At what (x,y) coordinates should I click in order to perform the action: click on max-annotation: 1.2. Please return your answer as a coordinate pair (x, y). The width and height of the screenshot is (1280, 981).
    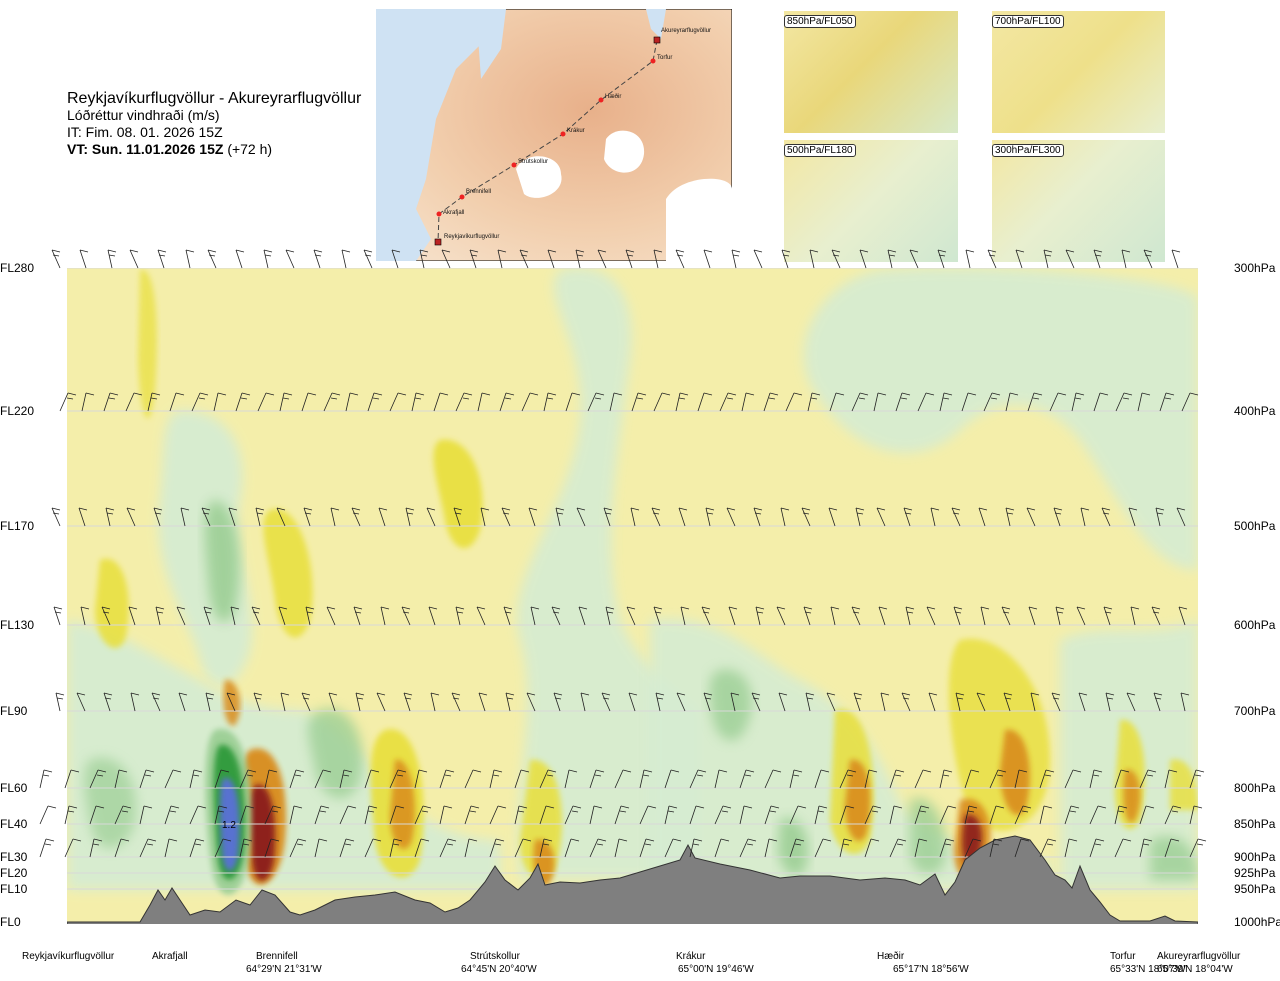
    Looking at the image, I should click on (229, 825).